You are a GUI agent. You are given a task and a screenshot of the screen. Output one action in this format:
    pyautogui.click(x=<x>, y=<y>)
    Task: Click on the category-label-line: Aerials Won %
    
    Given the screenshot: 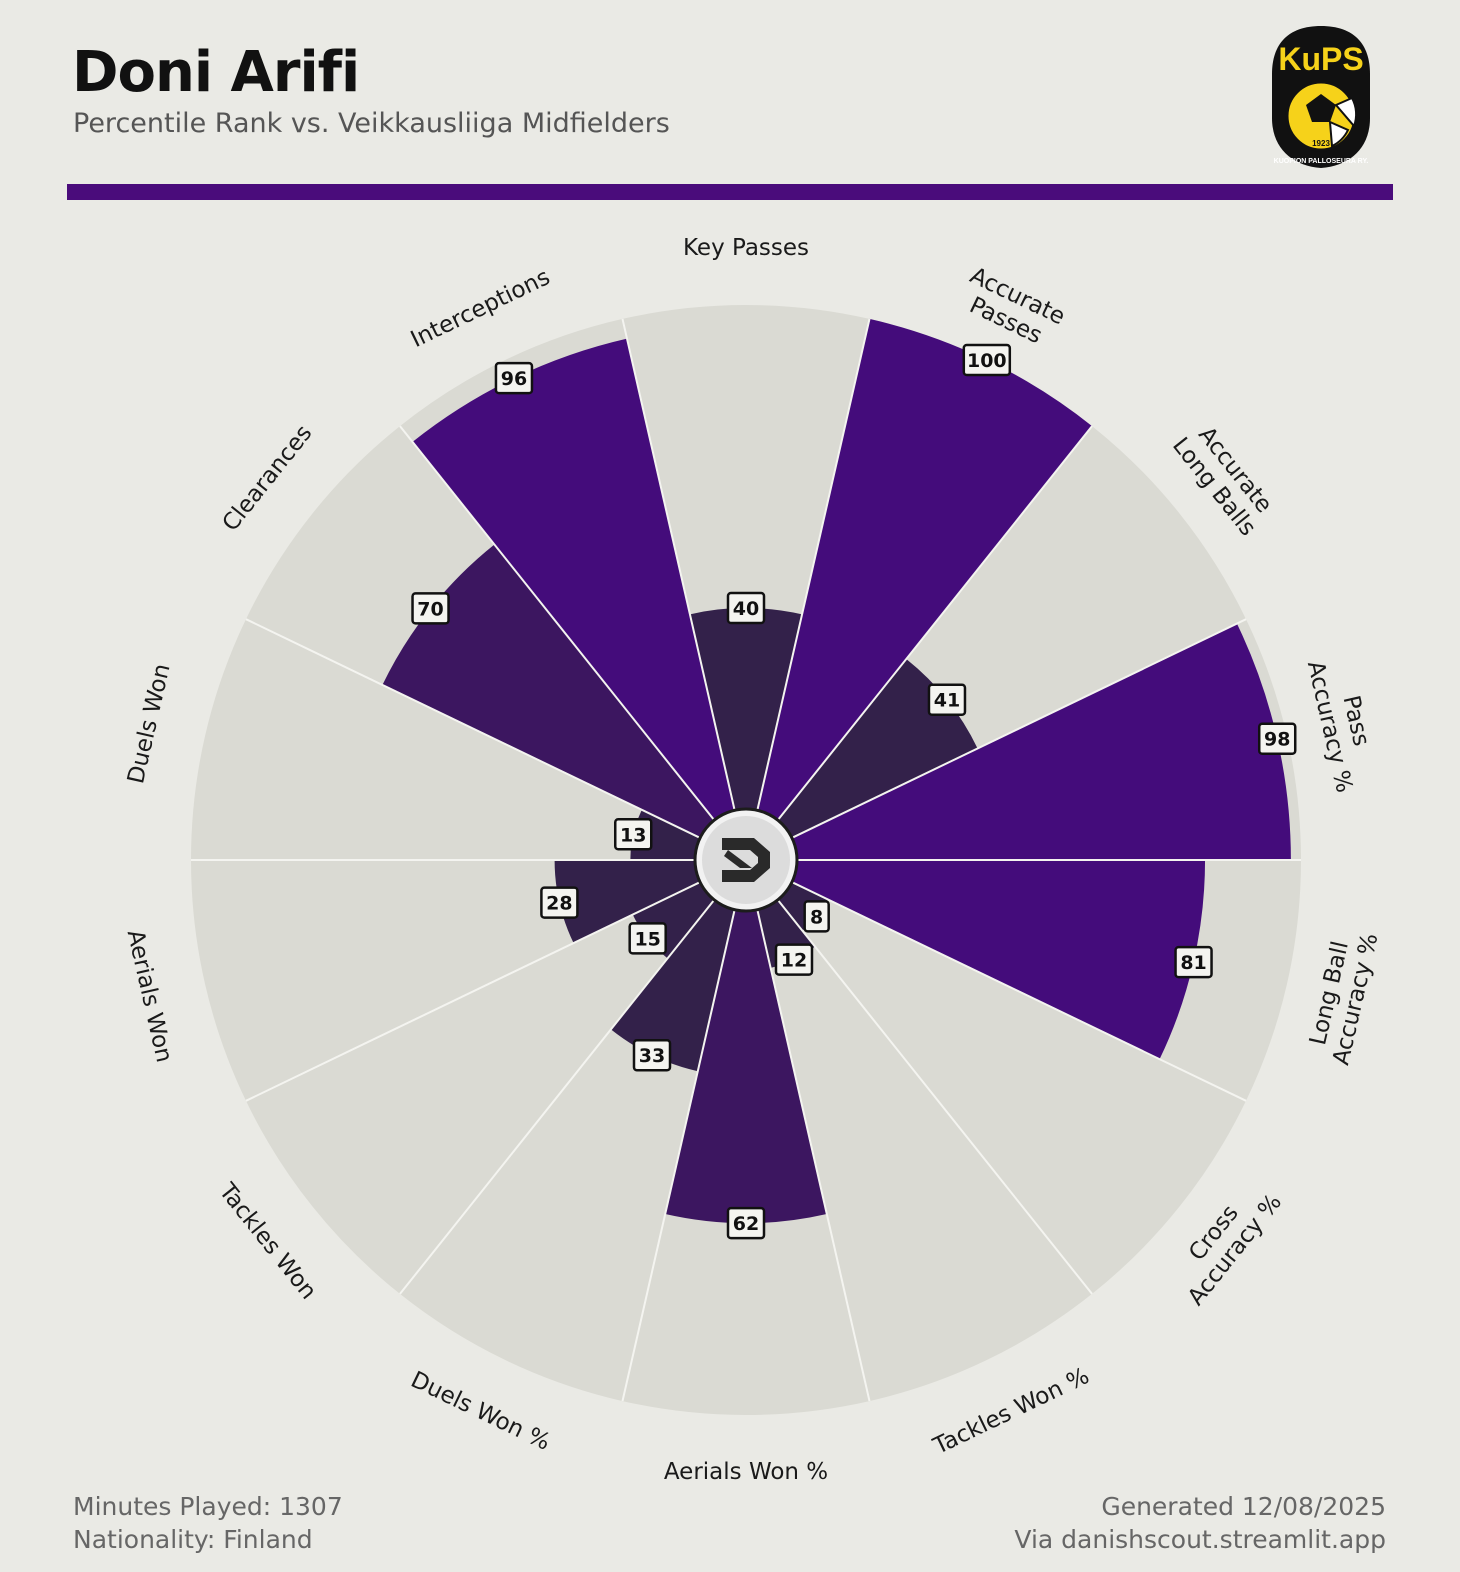 What is the action you would take?
    pyautogui.click(x=746, y=1472)
    